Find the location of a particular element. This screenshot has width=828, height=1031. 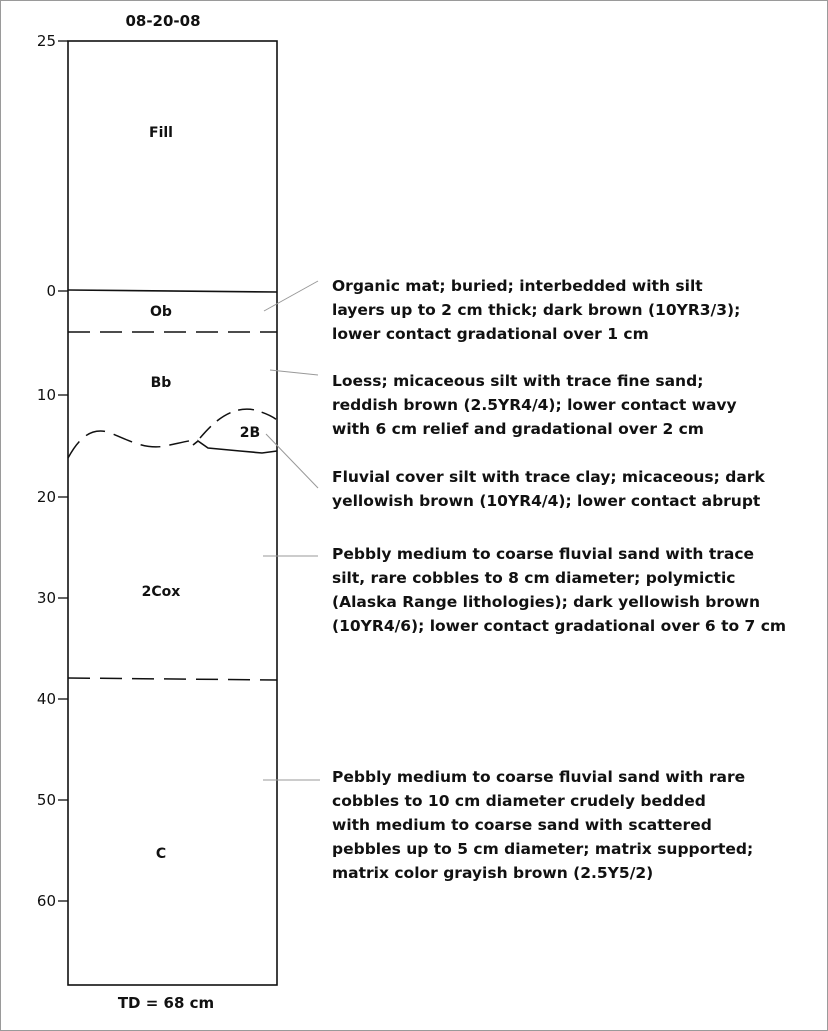

tick-label: 40 is located at coordinates (46, 699).